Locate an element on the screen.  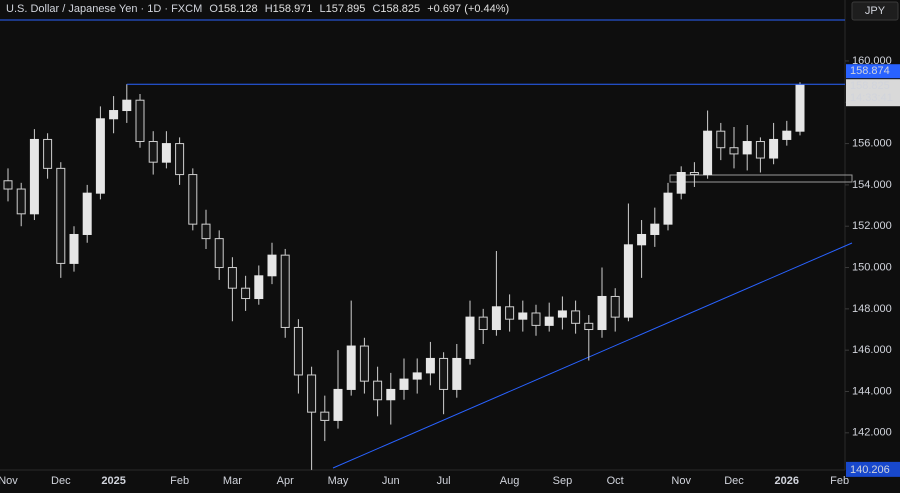
currency-label: JPY is located at coordinates (875, 11).